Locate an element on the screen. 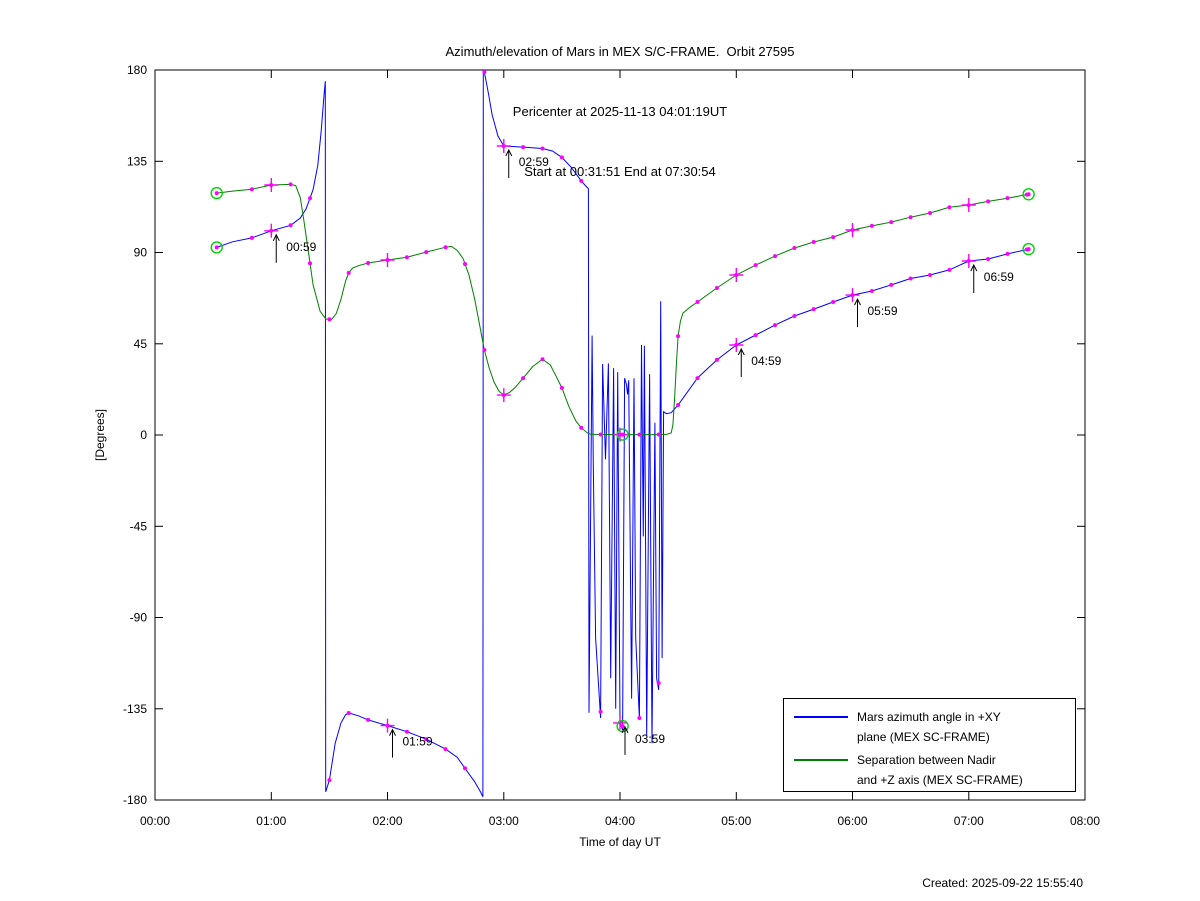  y-tick-label: -45 is located at coordinates (139, 526).